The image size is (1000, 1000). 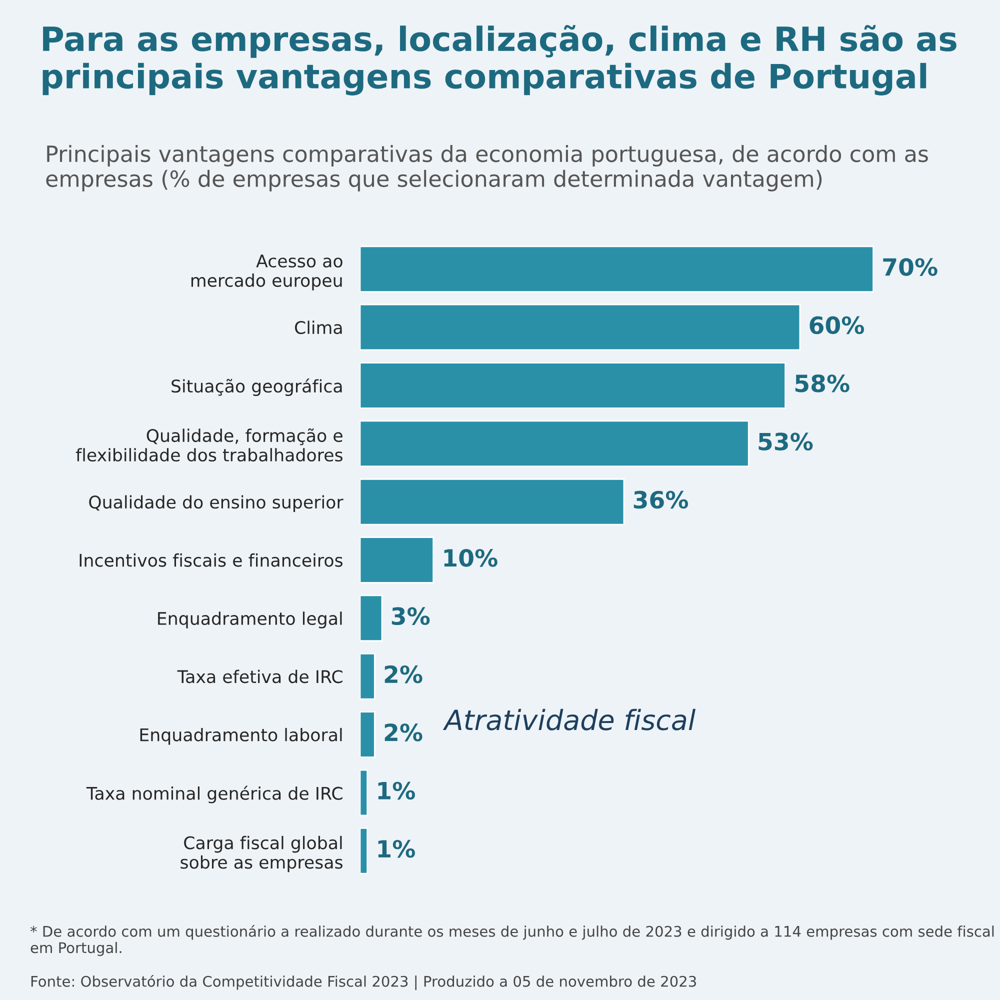 What do you see at coordinates (214, 795) in the screenshot?
I see `y-tick-label: Taxa nominal genérica de IRC` at bounding box center [214, 795].